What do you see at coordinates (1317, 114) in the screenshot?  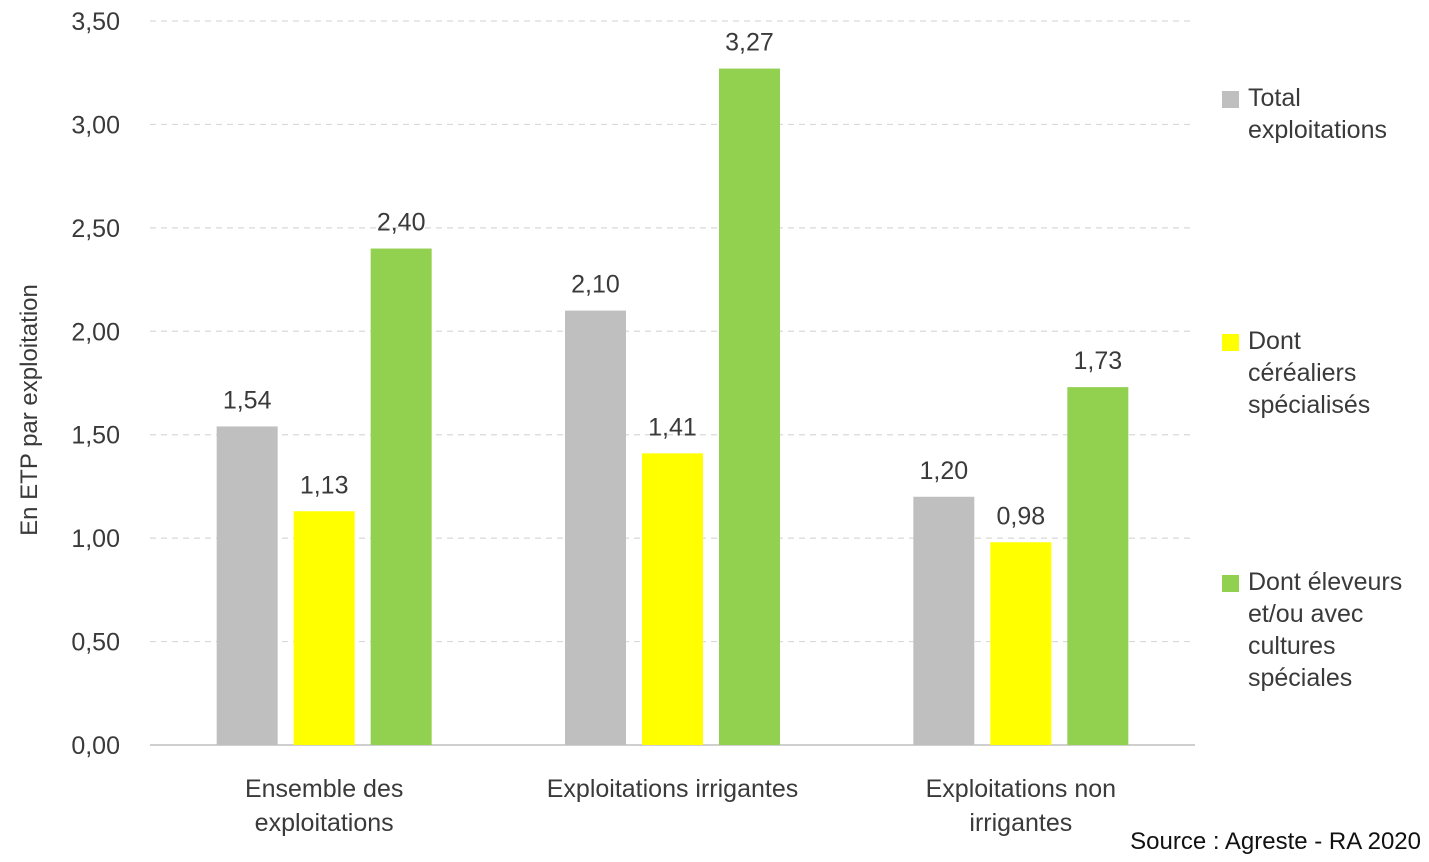 I see `legend-label: Total exploitations` at bounding box center [1317, 114].